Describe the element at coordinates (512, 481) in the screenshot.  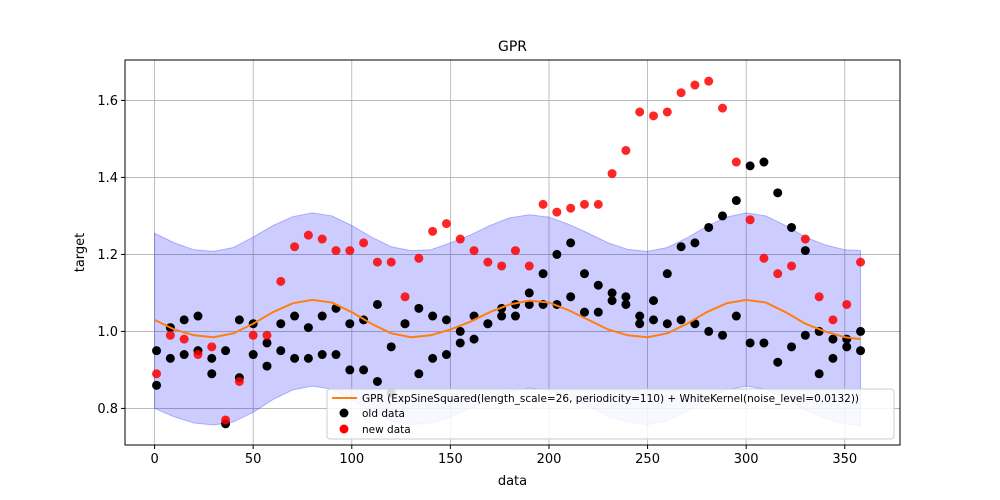
I see `x-axis-label: data` at that location.